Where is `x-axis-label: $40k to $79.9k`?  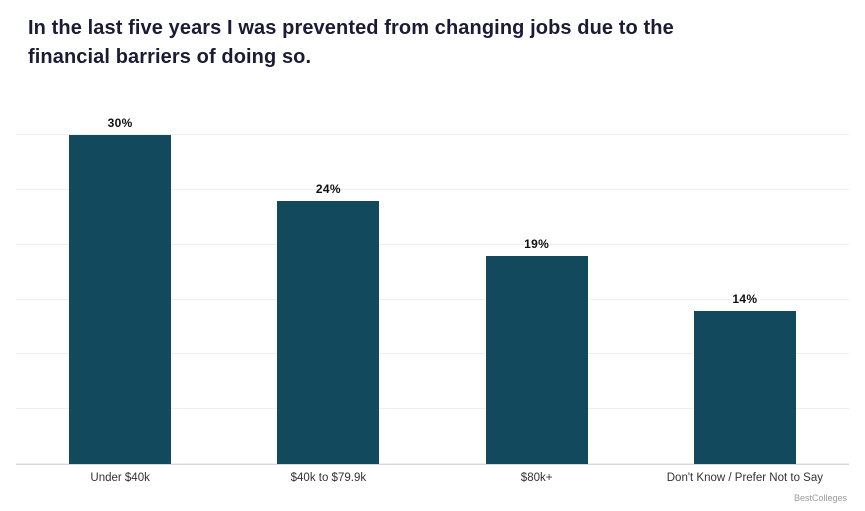 x-axis-label: $40k to $79.9k is located at coordinates (328, 478).